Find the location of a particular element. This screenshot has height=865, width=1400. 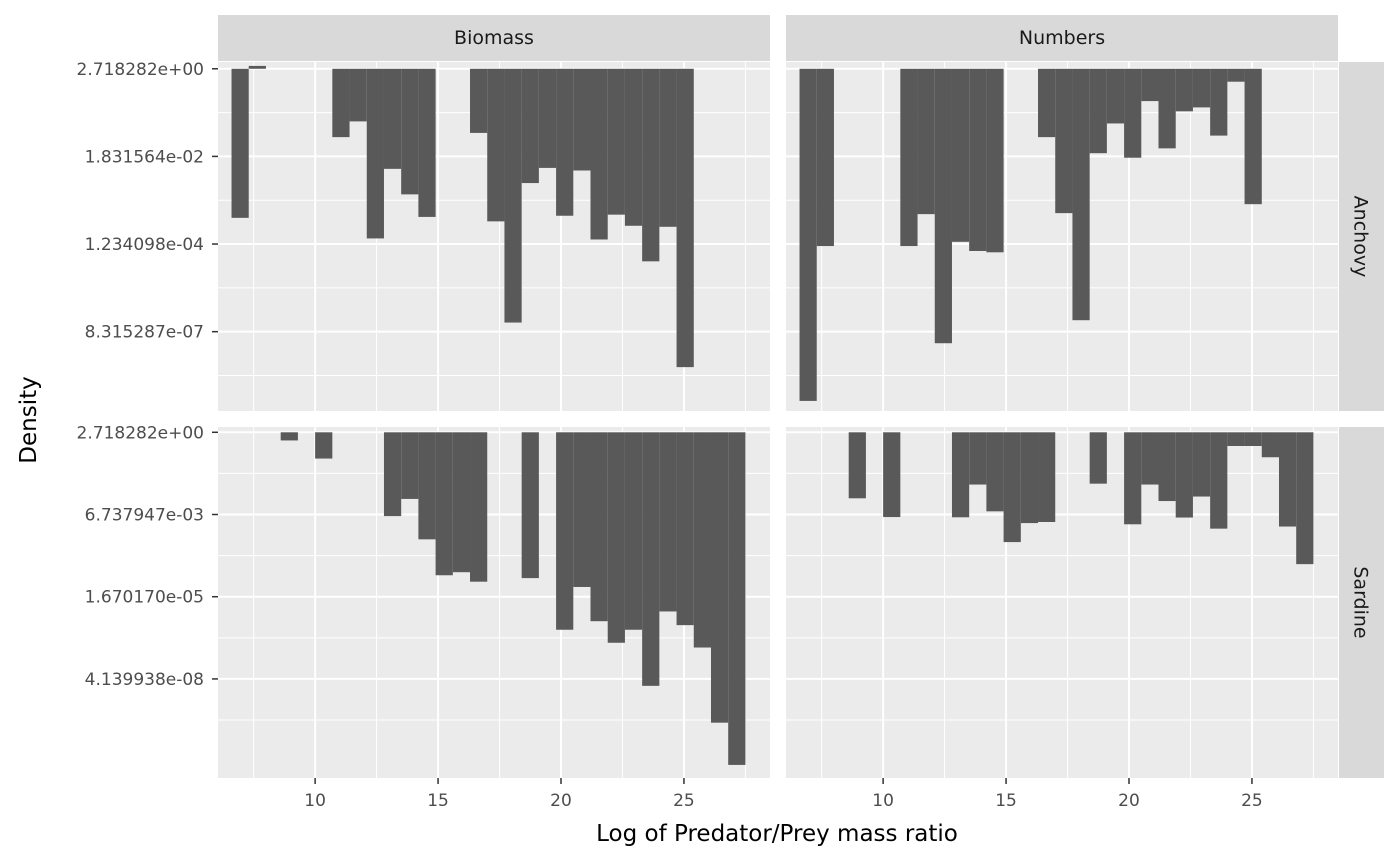

strip-label-anchovy: Anchovy is located at coordinates (1361, 237).